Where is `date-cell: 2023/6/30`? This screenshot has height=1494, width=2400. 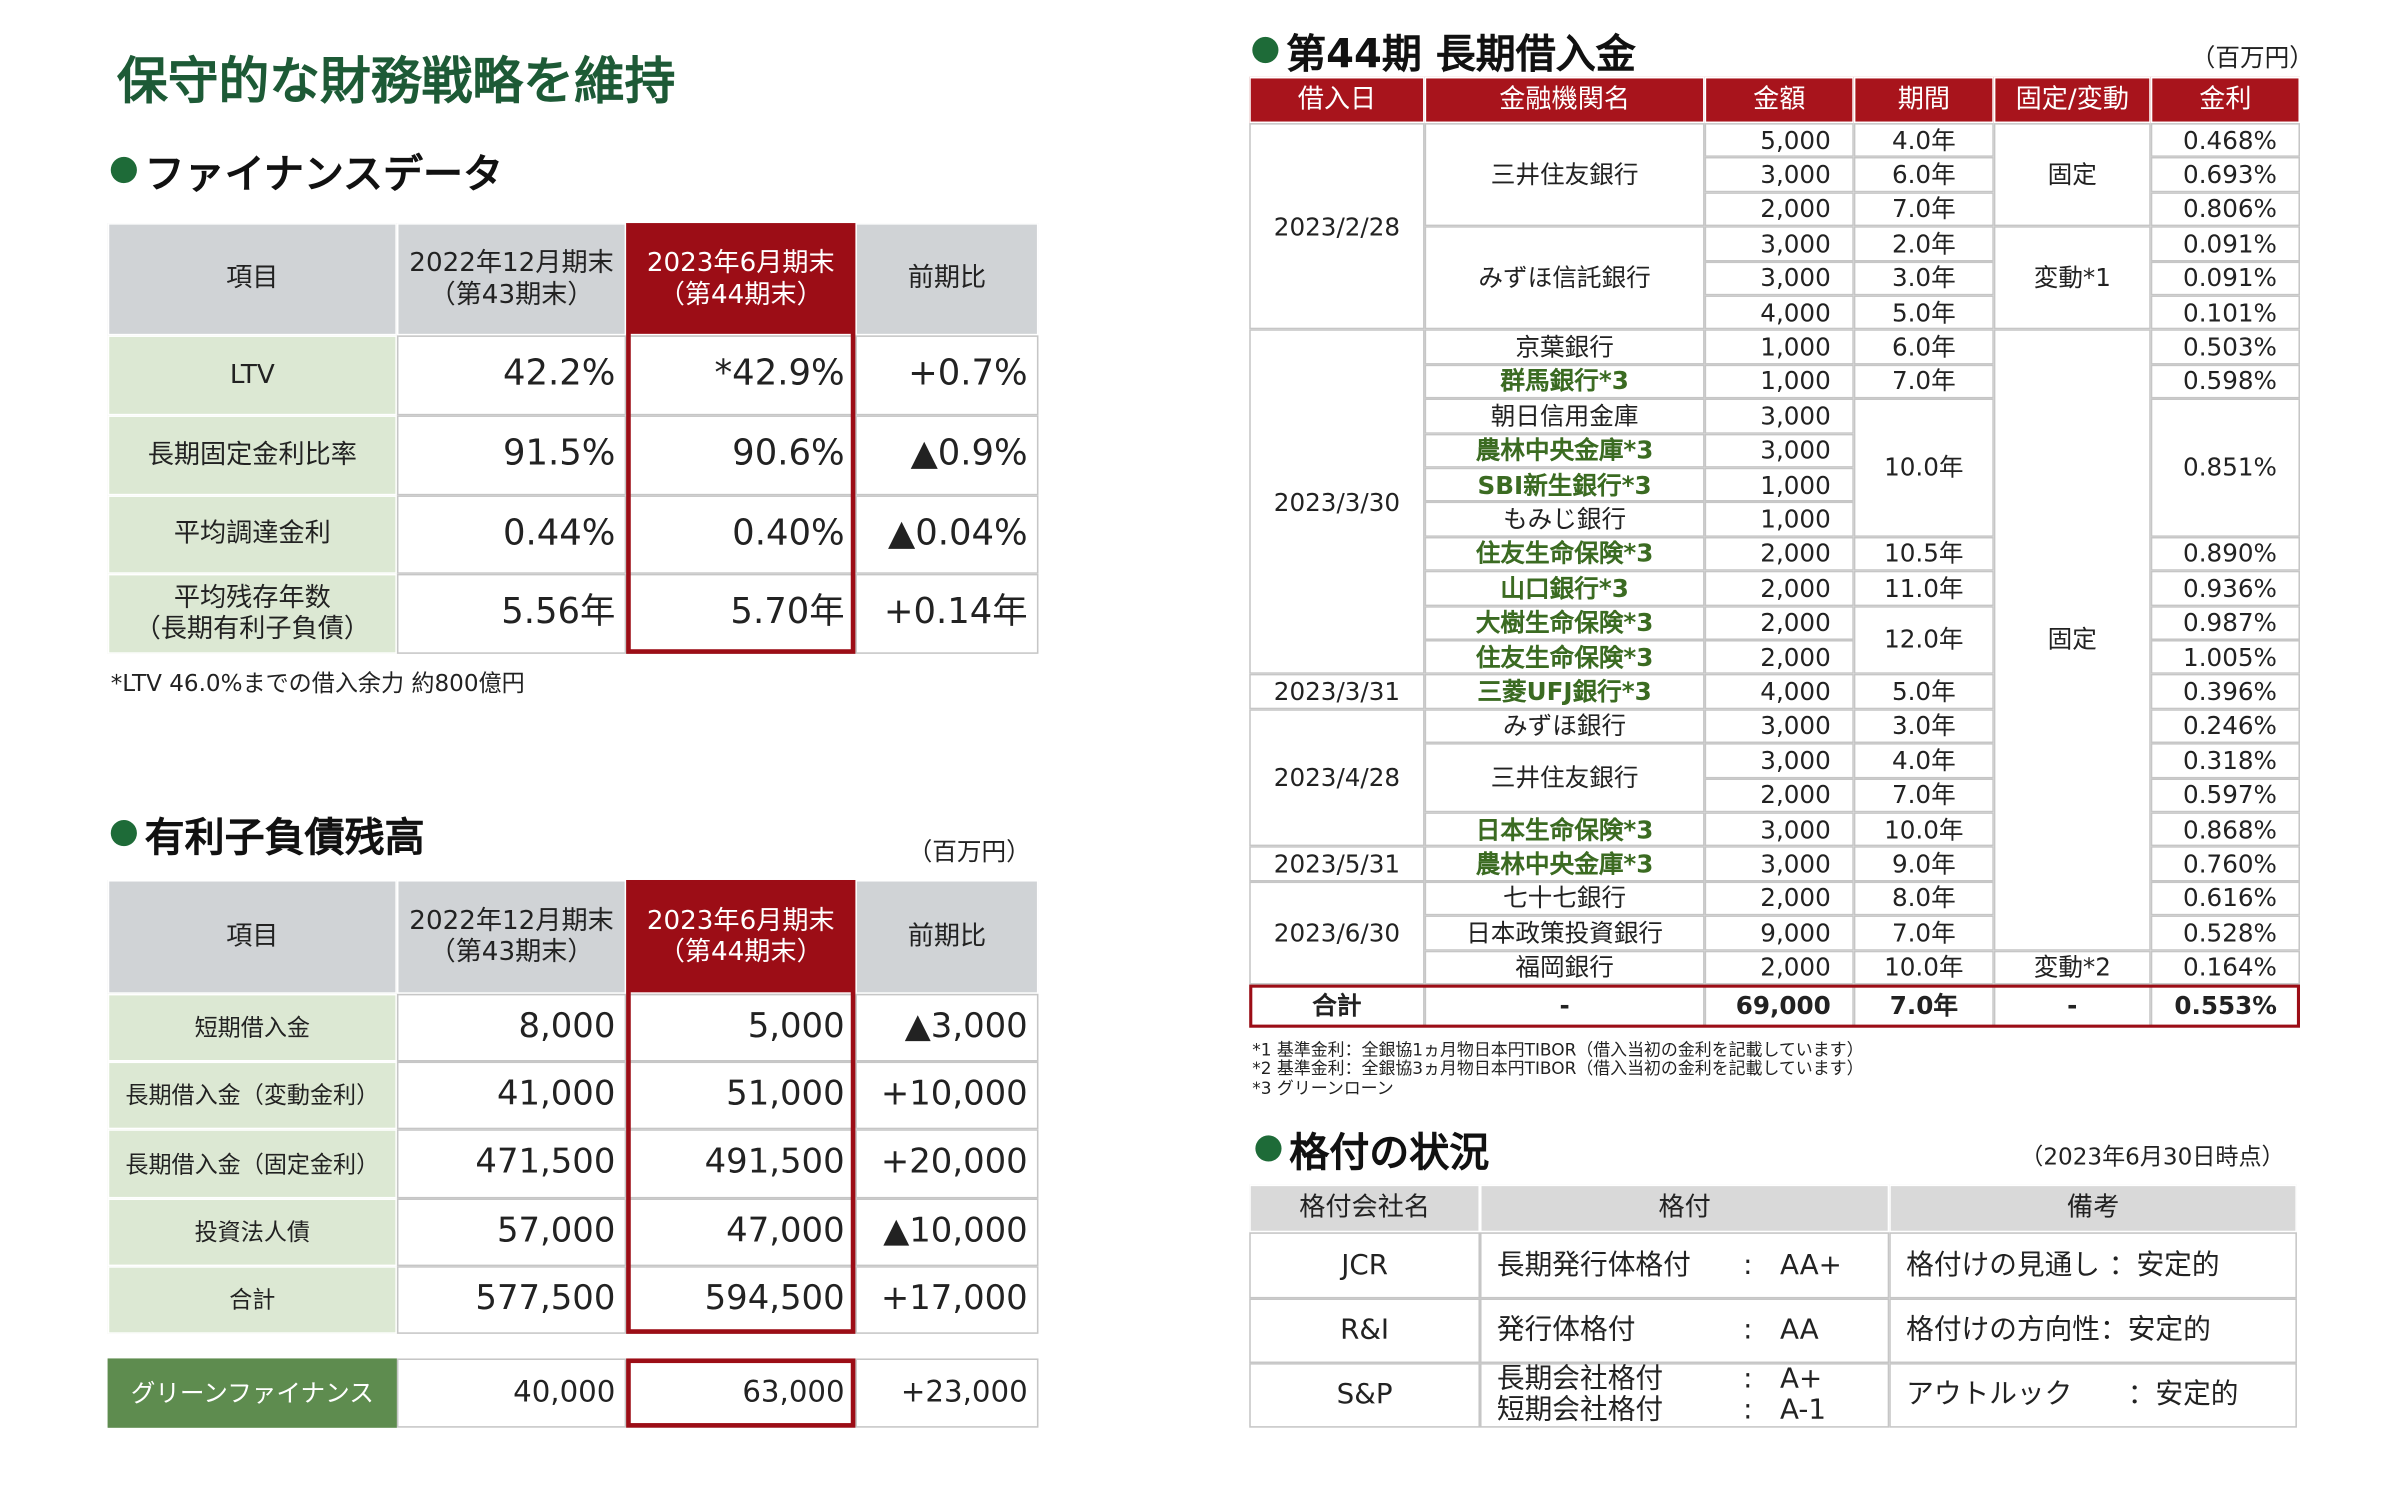
date-cell: 2023/6/30 is located at coordinates (1337, 933).